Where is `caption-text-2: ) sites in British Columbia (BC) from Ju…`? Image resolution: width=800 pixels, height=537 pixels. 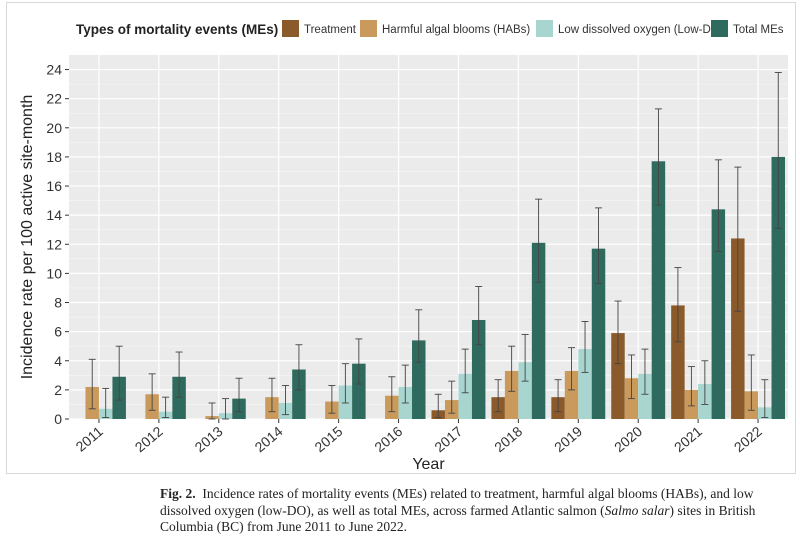
caption-text-2: ) sites in British Columbia (BC) from Ju… is located at coordinates (458, 518).